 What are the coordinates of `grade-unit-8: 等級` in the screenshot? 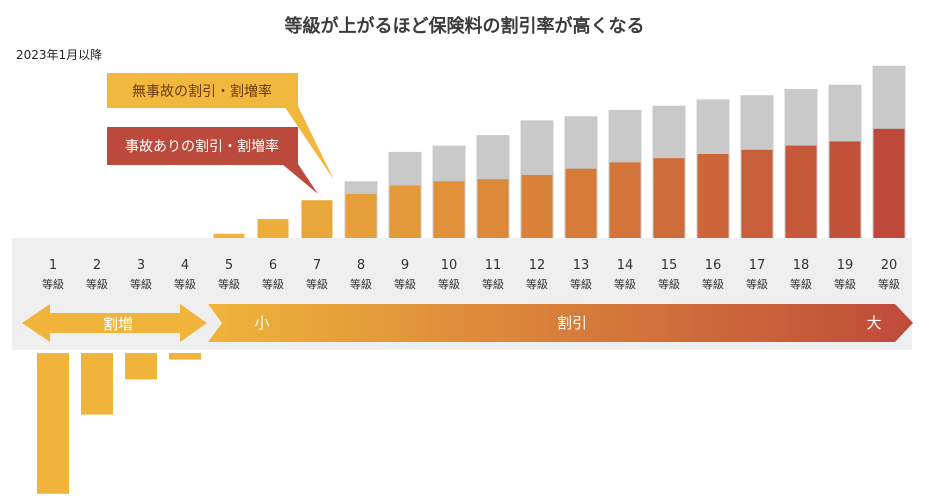 It's located at (361, 284).